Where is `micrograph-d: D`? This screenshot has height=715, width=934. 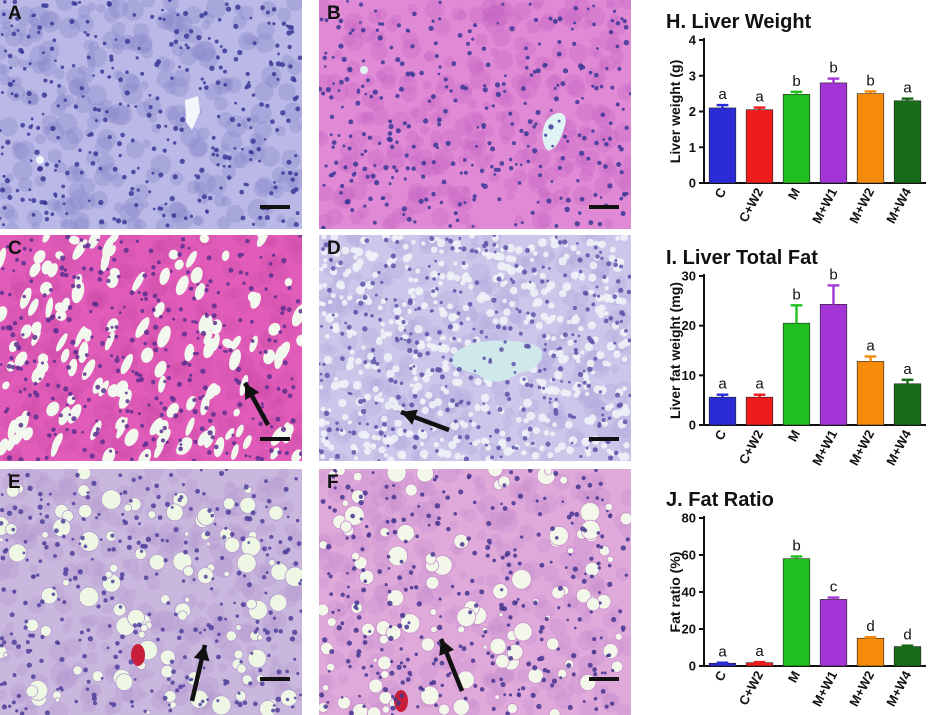 micrograph-d: D is located at coordinates (475, 348).